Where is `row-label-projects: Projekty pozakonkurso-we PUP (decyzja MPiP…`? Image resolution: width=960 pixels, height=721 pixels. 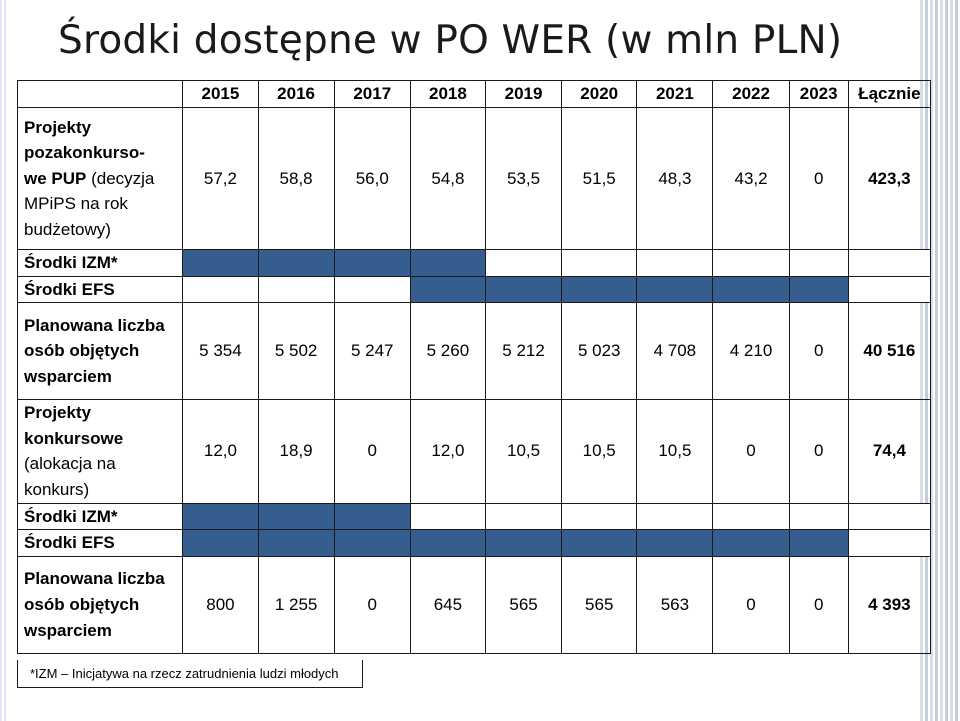 row-label-projects: Projekty pozakonkurso-we PUP (decyzja MPiP… is located at coordinates (100, 178).